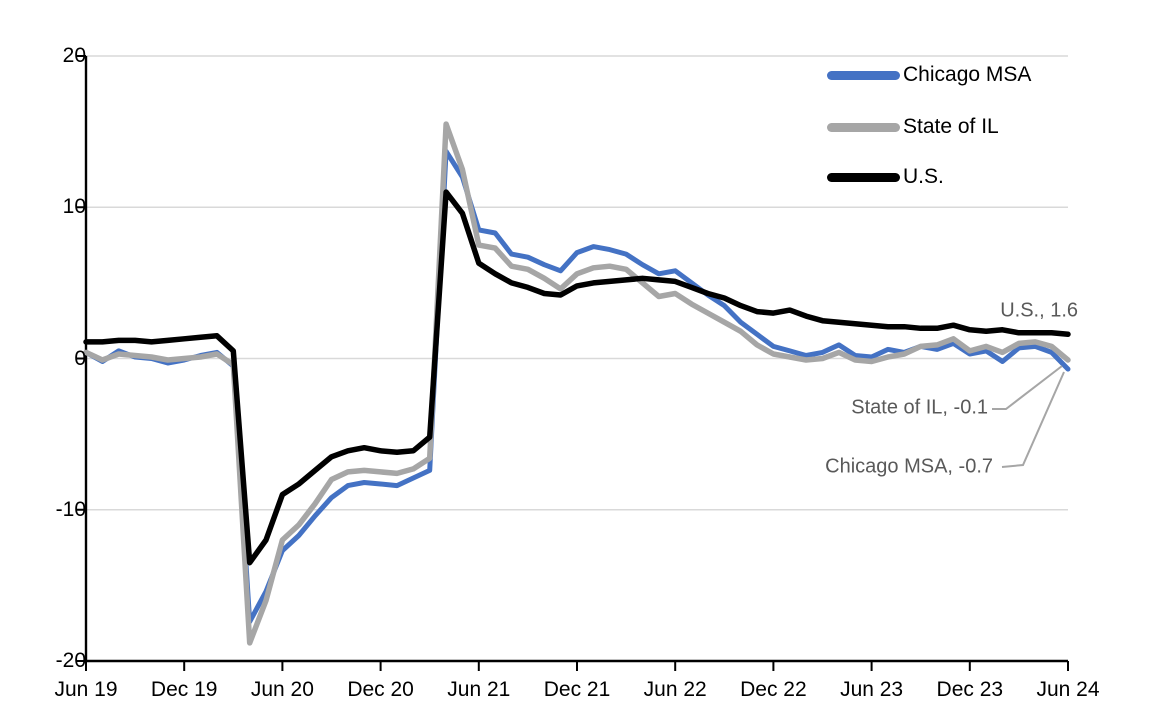 Image resolution: width=1152 pixels, height=715 pixels. Describe the element at coordinates (967, 74) in the screenshot. I see `legend-label: Chicago MSA` at that location.